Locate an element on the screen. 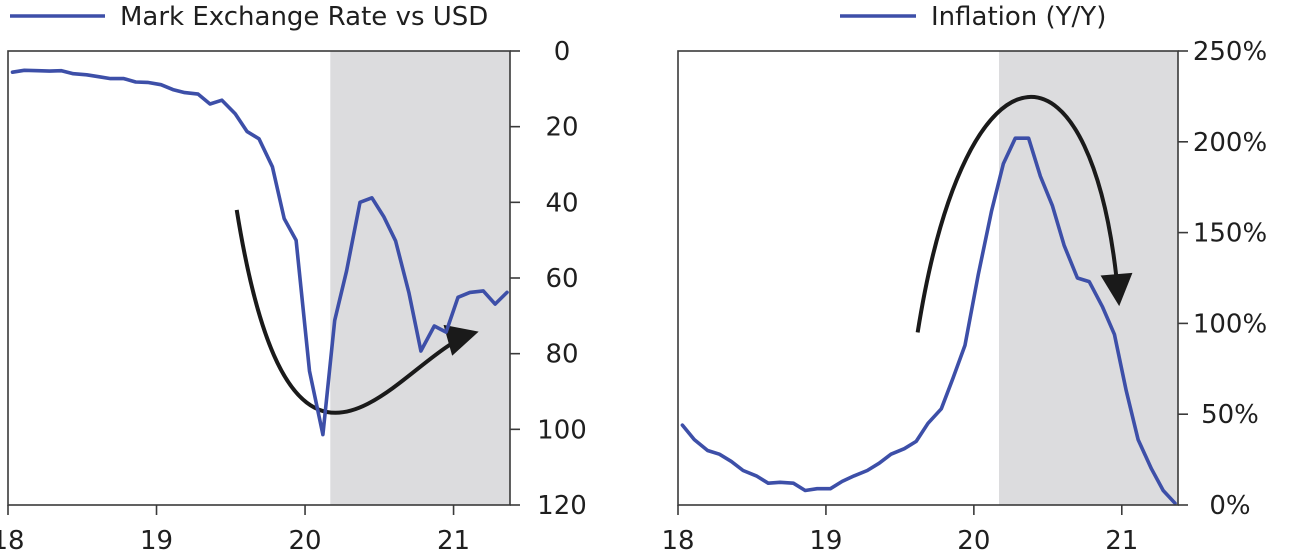 The height and width of the screenshot is (556, 1294). y-tick-label: 100% is located at coordinates (1230, 324).